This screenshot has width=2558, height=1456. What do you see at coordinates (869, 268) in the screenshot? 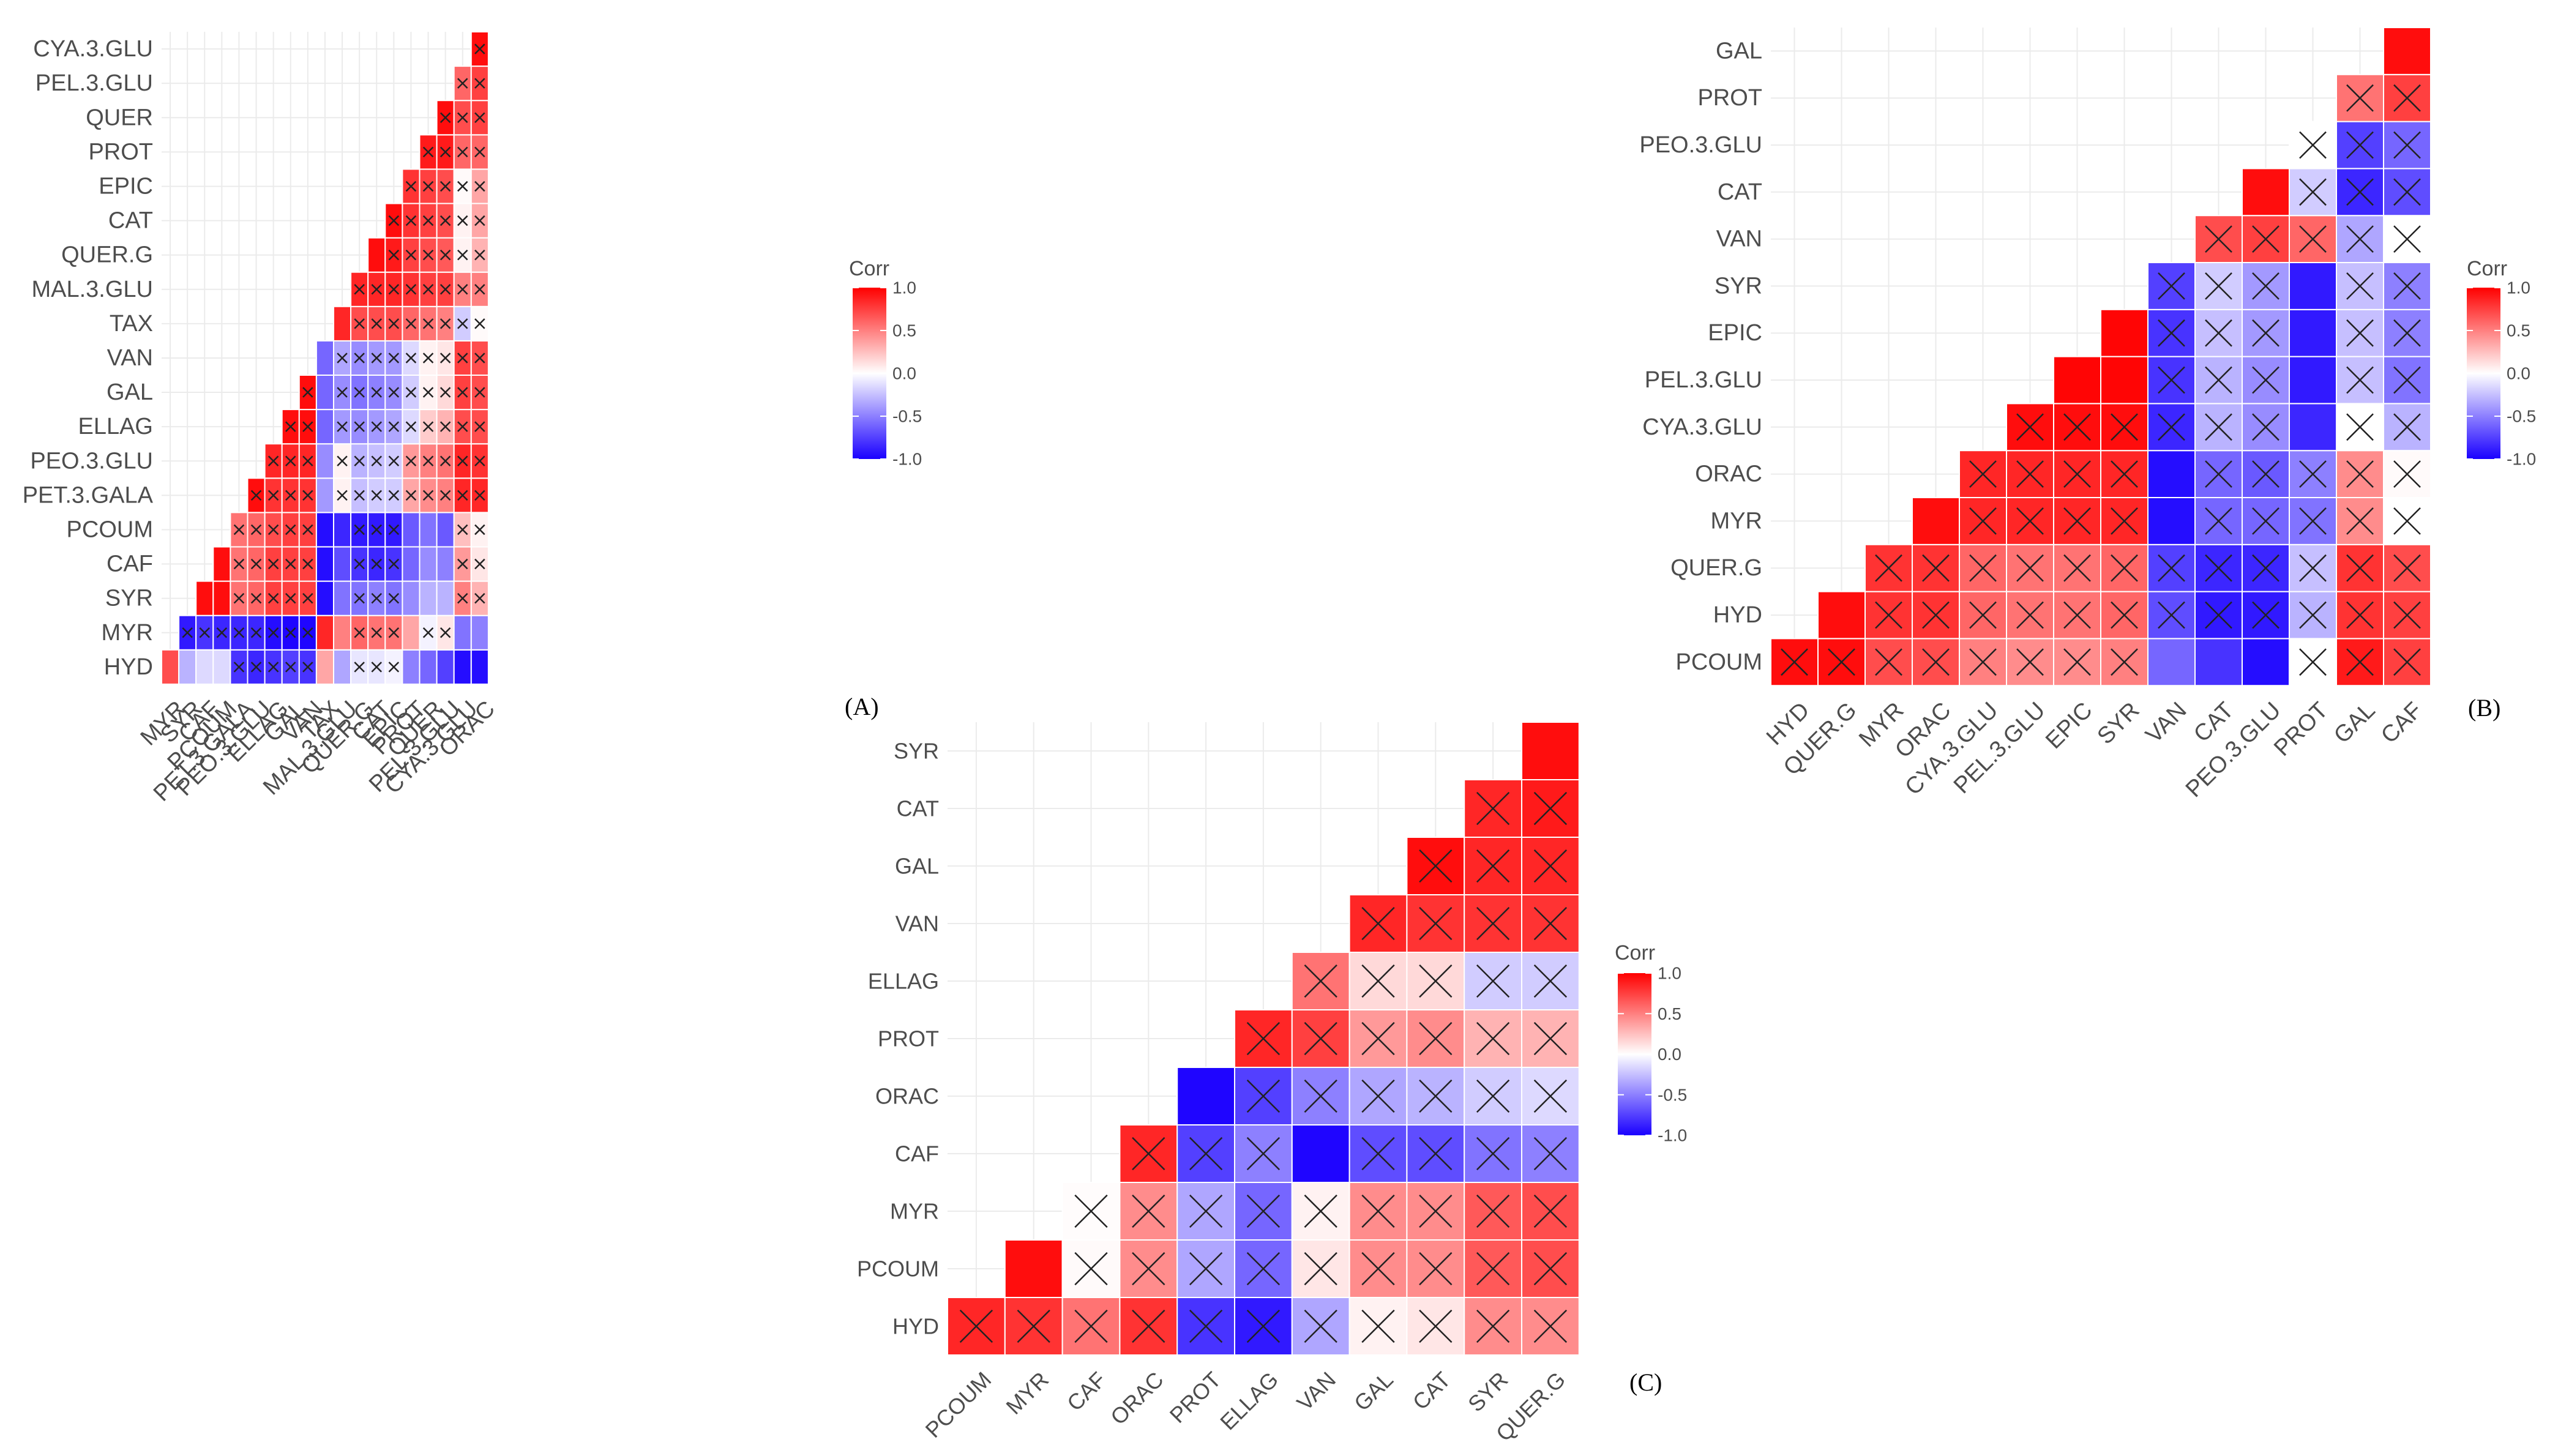
I see `legend-title: Corr` at bounding box center [869, 268].